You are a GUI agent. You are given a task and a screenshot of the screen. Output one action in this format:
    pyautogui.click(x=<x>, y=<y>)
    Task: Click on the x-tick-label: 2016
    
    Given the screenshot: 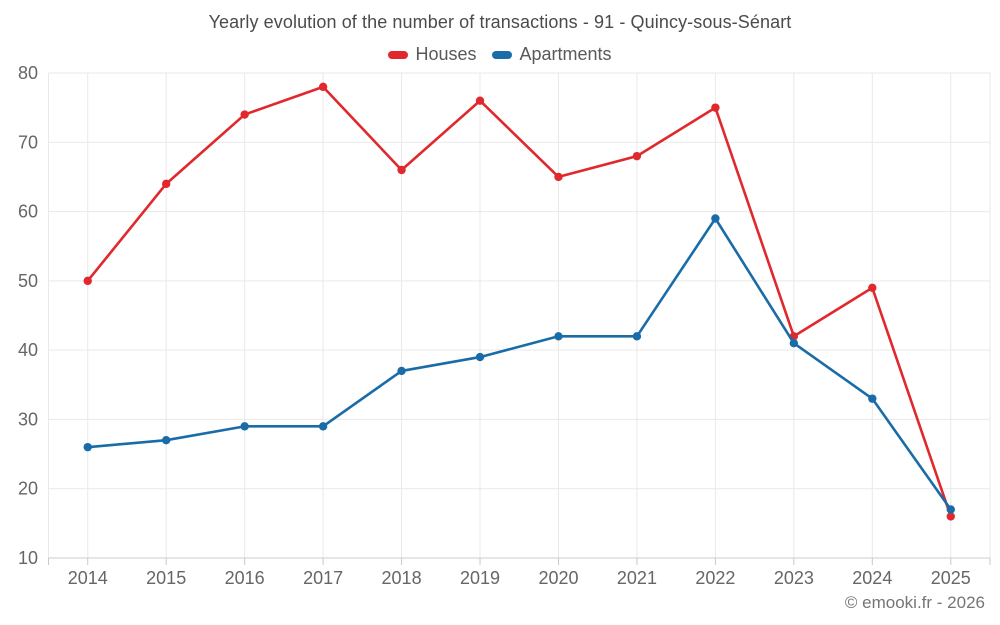 What is the action you would take?
    pyautogui.click(x=245, y=578)
    